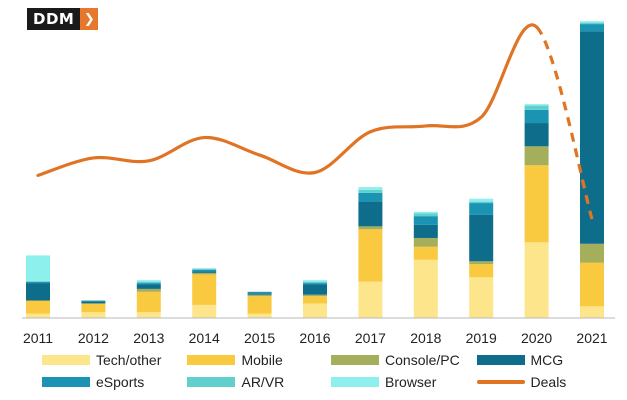 Image resolution: width=627 pixels, height=400 pixels. What do you see at coordinates (204, 289) in the screenshot?
I see `bar-segment-mobile-2014` at bounding box center [204, 289].